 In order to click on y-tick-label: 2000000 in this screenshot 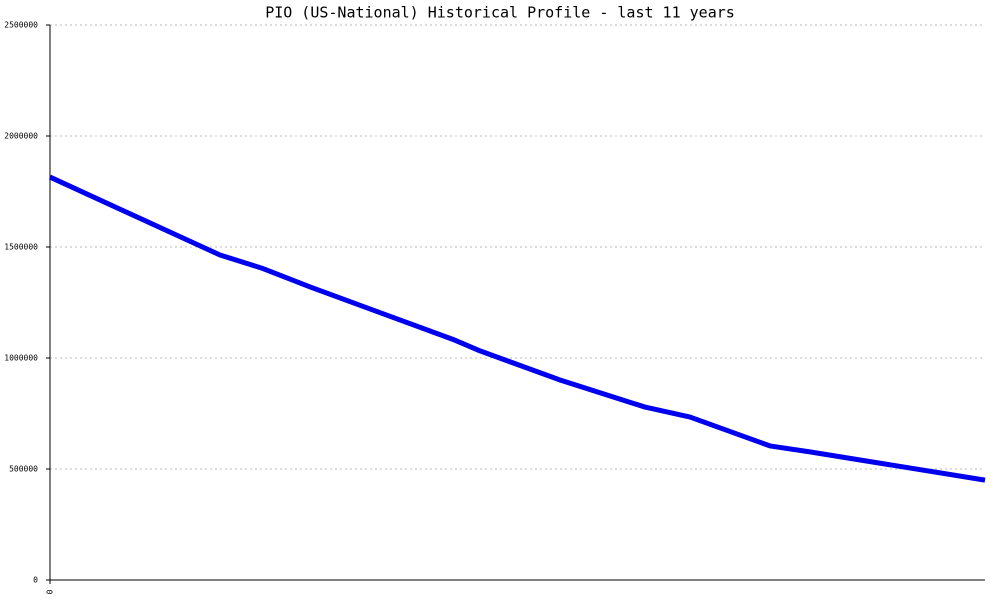, I will do `click(21, 136)`.